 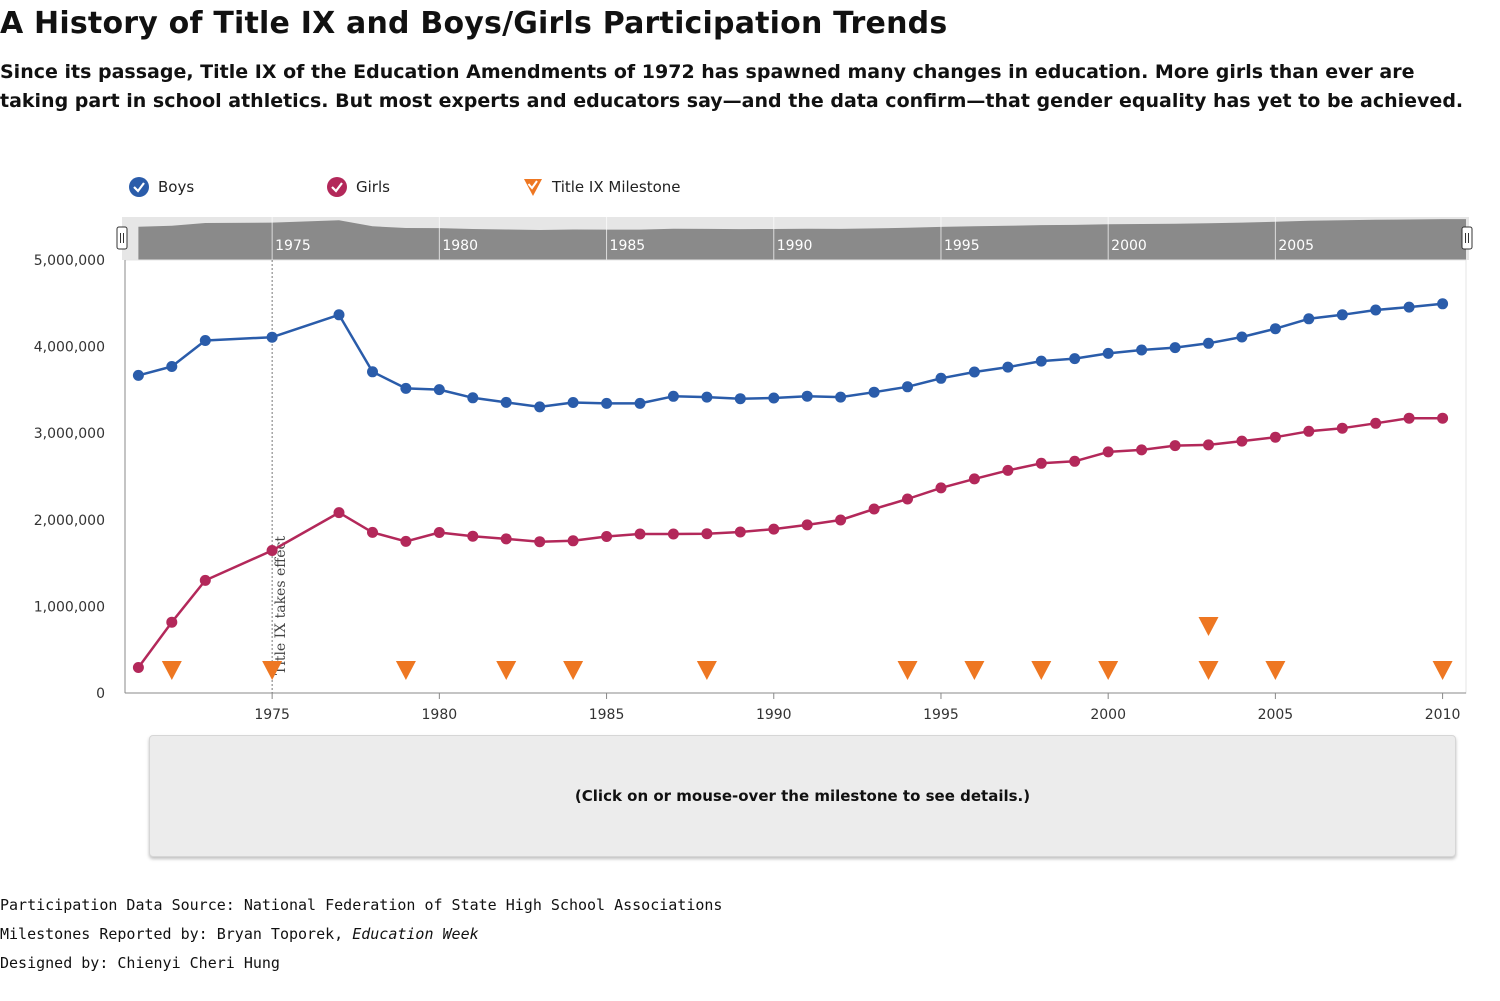 What do you see at coordinates (941, 715) in the screenshot?
I see `x-tick-label: 1995` at bounding box center [941, 715].